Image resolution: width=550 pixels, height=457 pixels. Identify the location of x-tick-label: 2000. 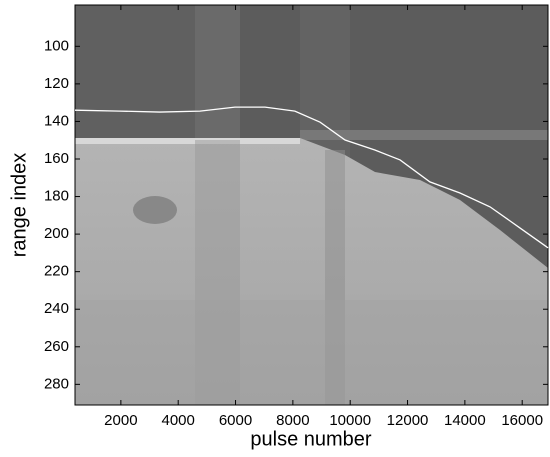
(120, 420).